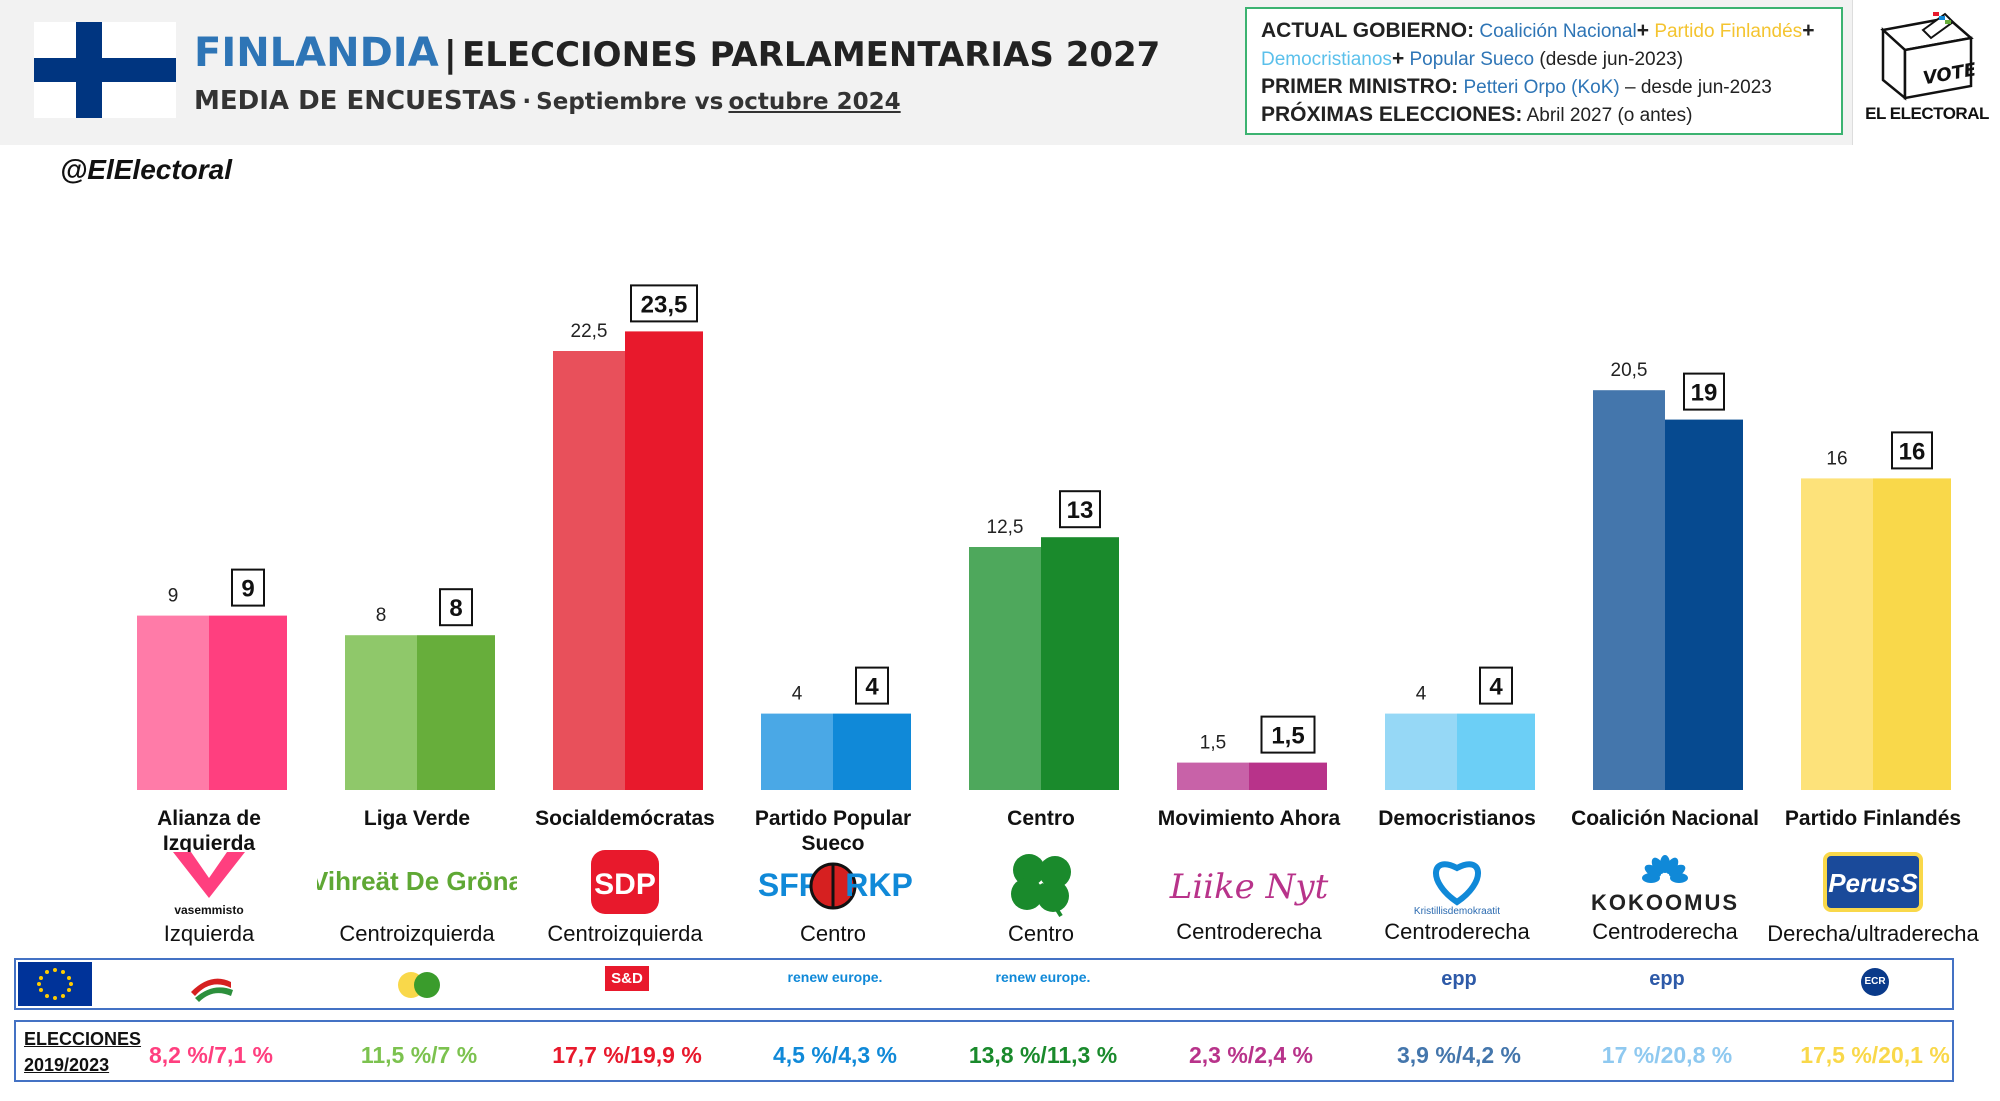 This screenshot has width=2000, height=1101. What do you see at coordinates (835, 886) in the screenshot?
I see `party-logo-graphic: SFP RKP` at bounding box center [835, 886].